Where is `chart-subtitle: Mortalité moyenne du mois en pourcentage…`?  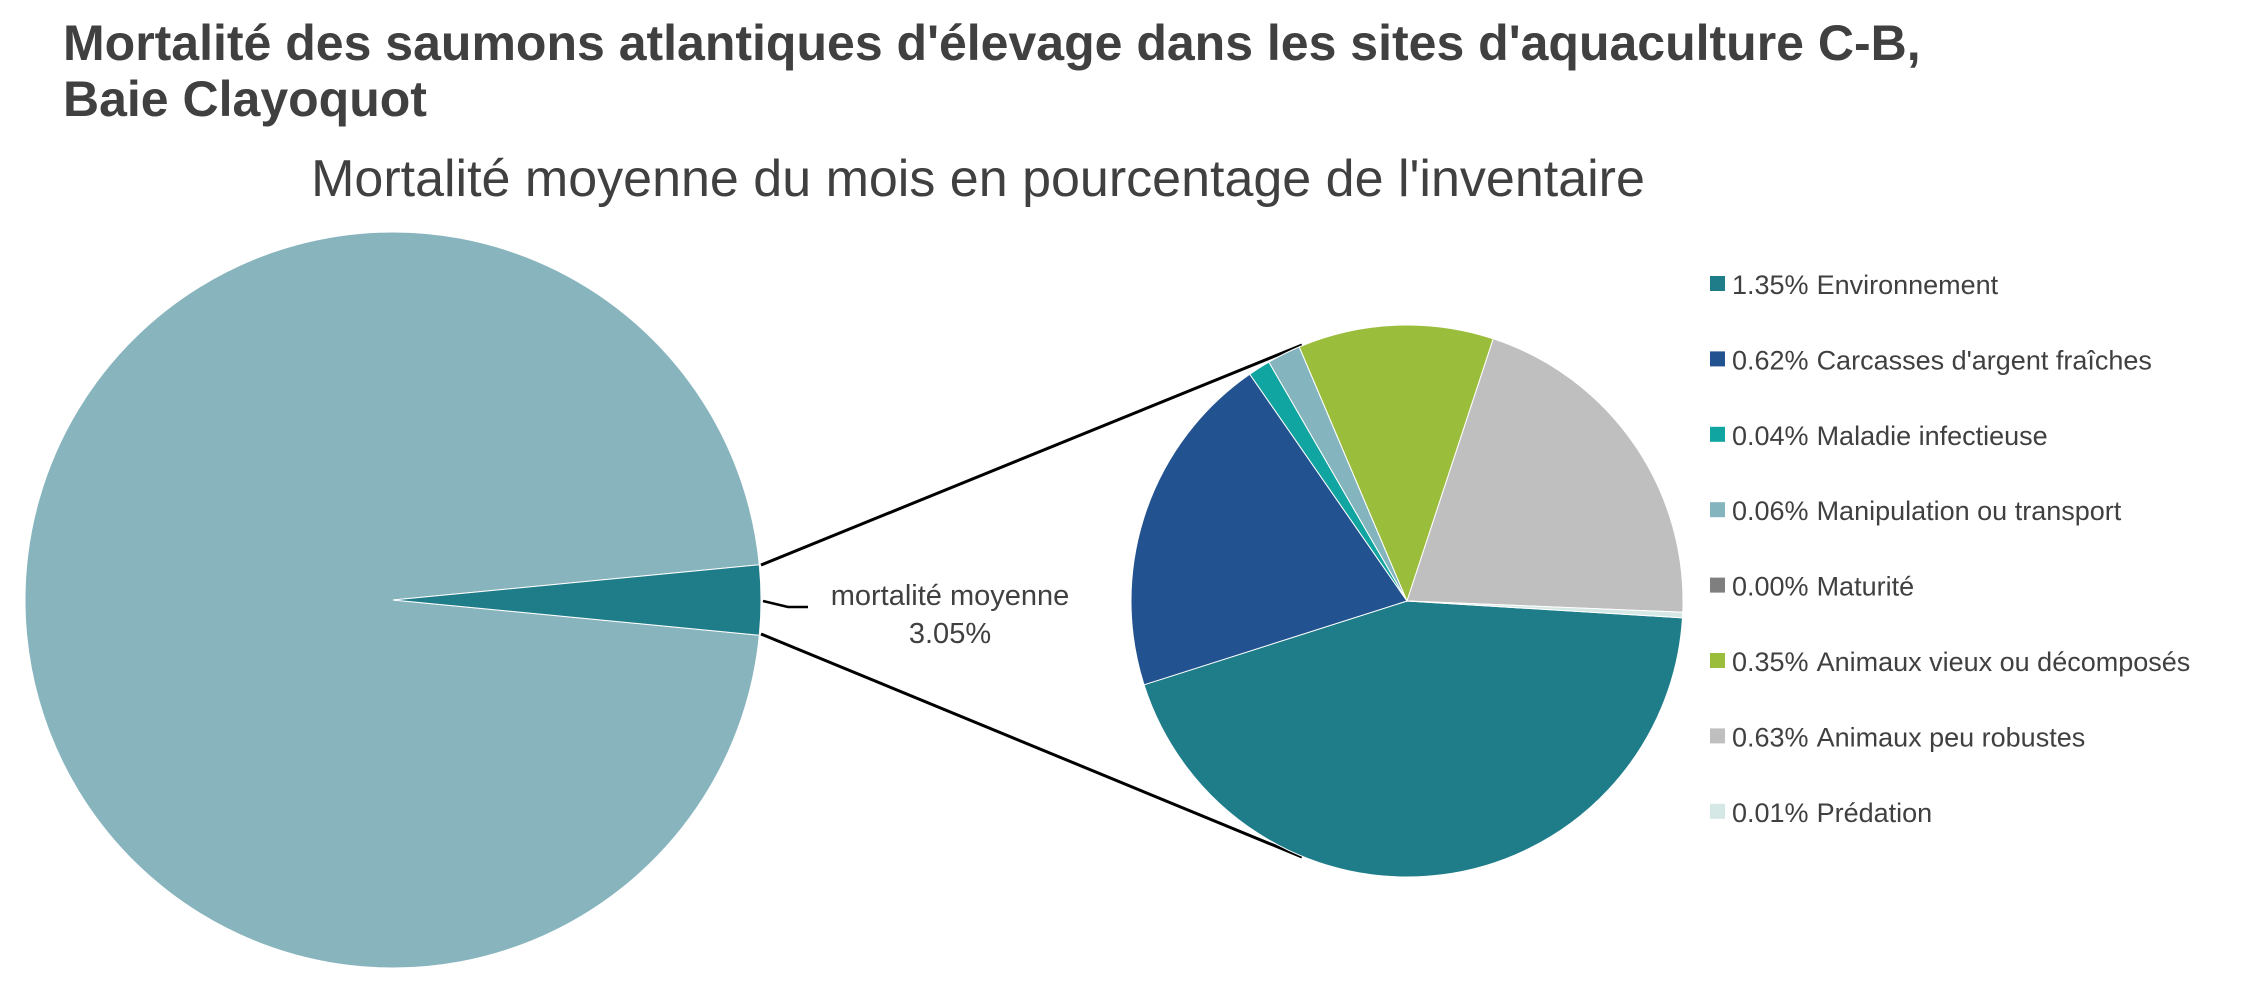
chart-subtitle: Mortalité moyenne du mois en pourcentage… is located at coordinates (978, 179).